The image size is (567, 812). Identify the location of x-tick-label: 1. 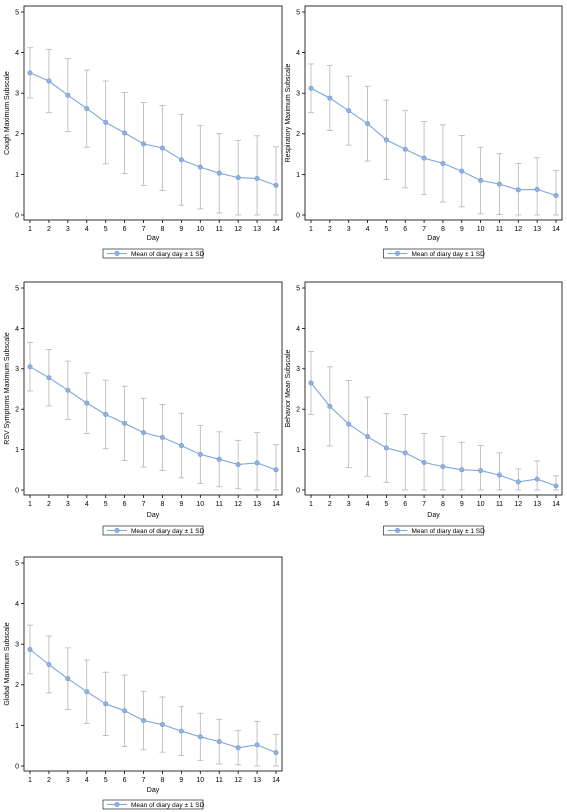
(30, 780).